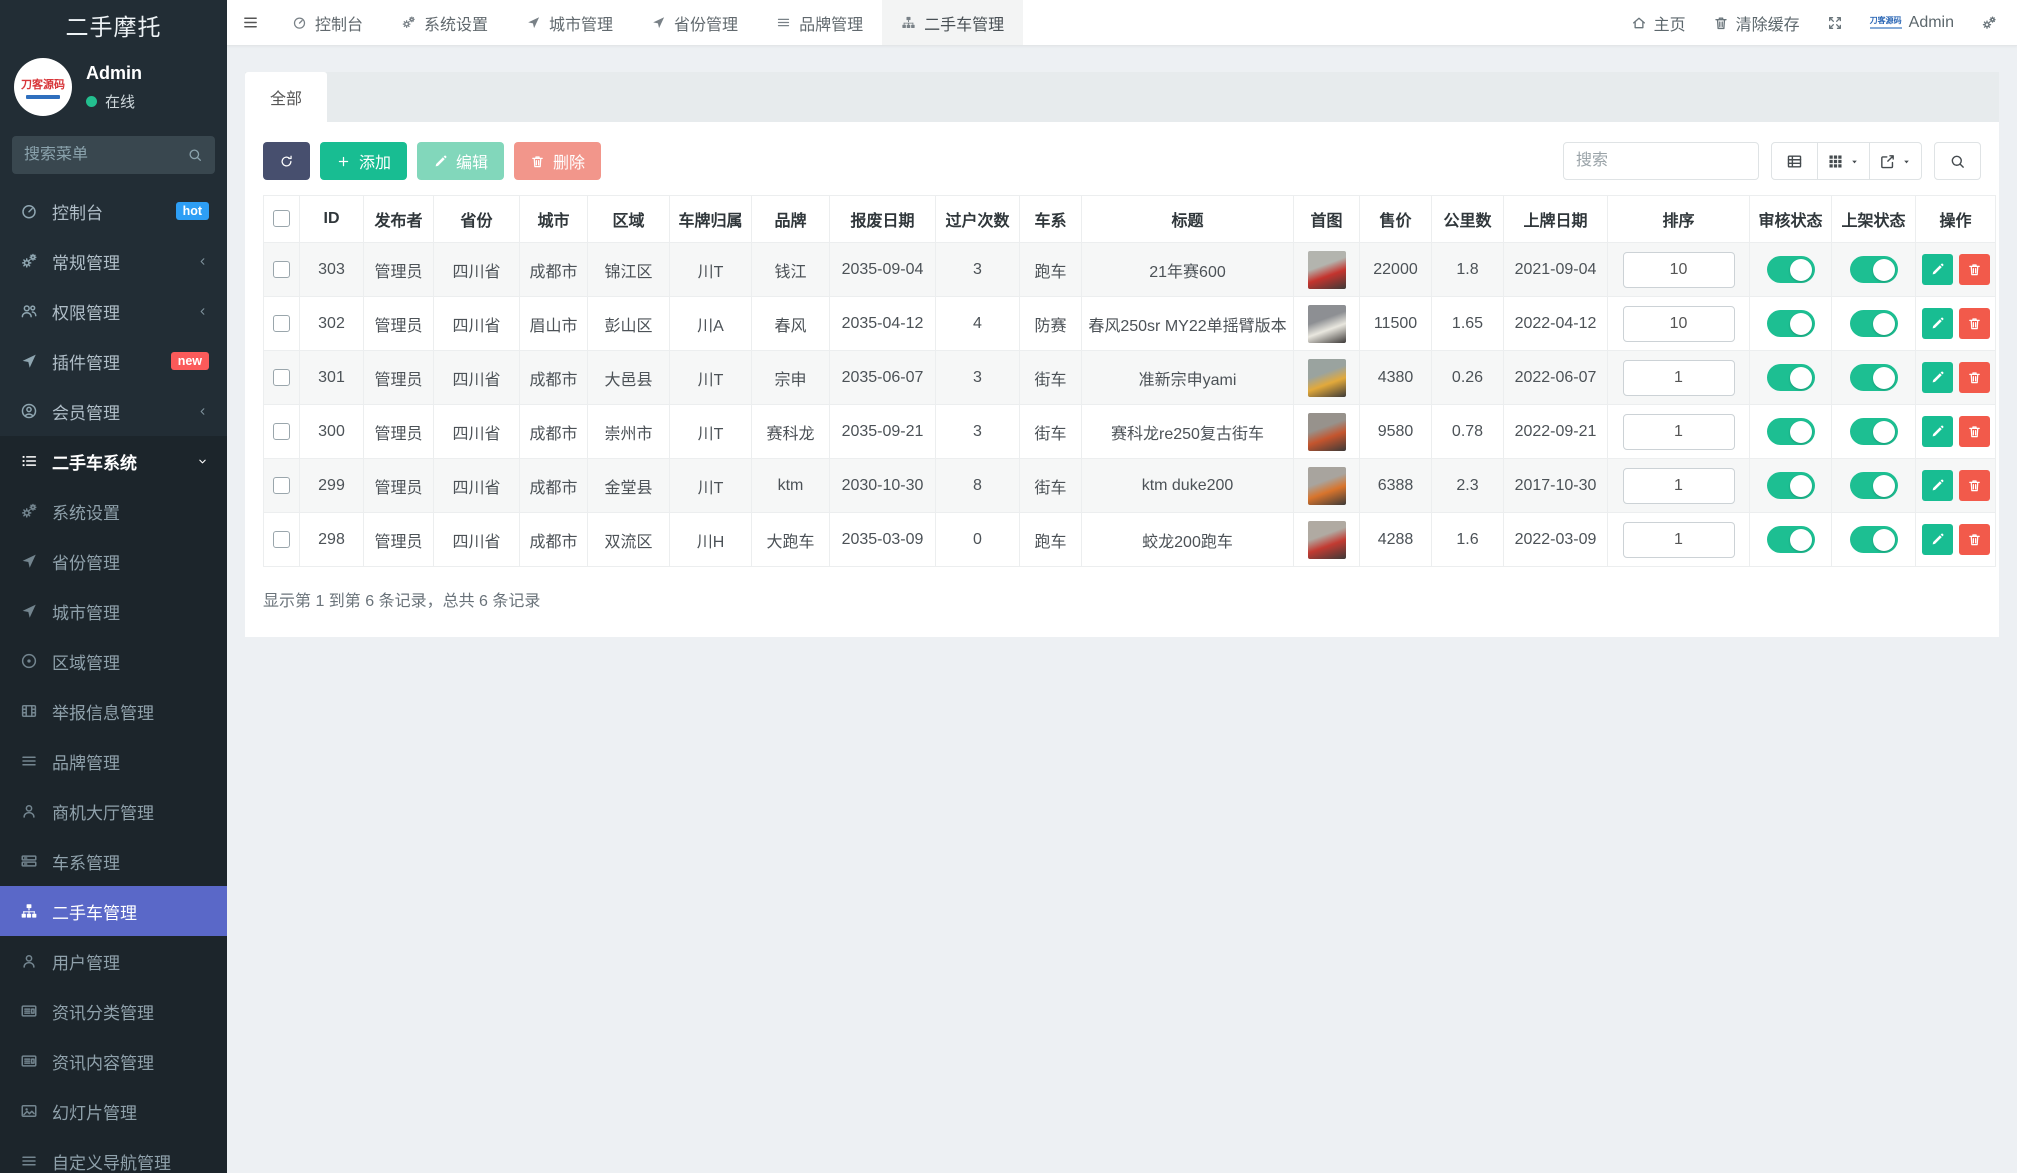 This screenshot has height=1173, width=2017. What do you see at coordinates (569, 22) in the screenshot?
I see `top-tab: 城市管理` at bounding box center [569, 22].